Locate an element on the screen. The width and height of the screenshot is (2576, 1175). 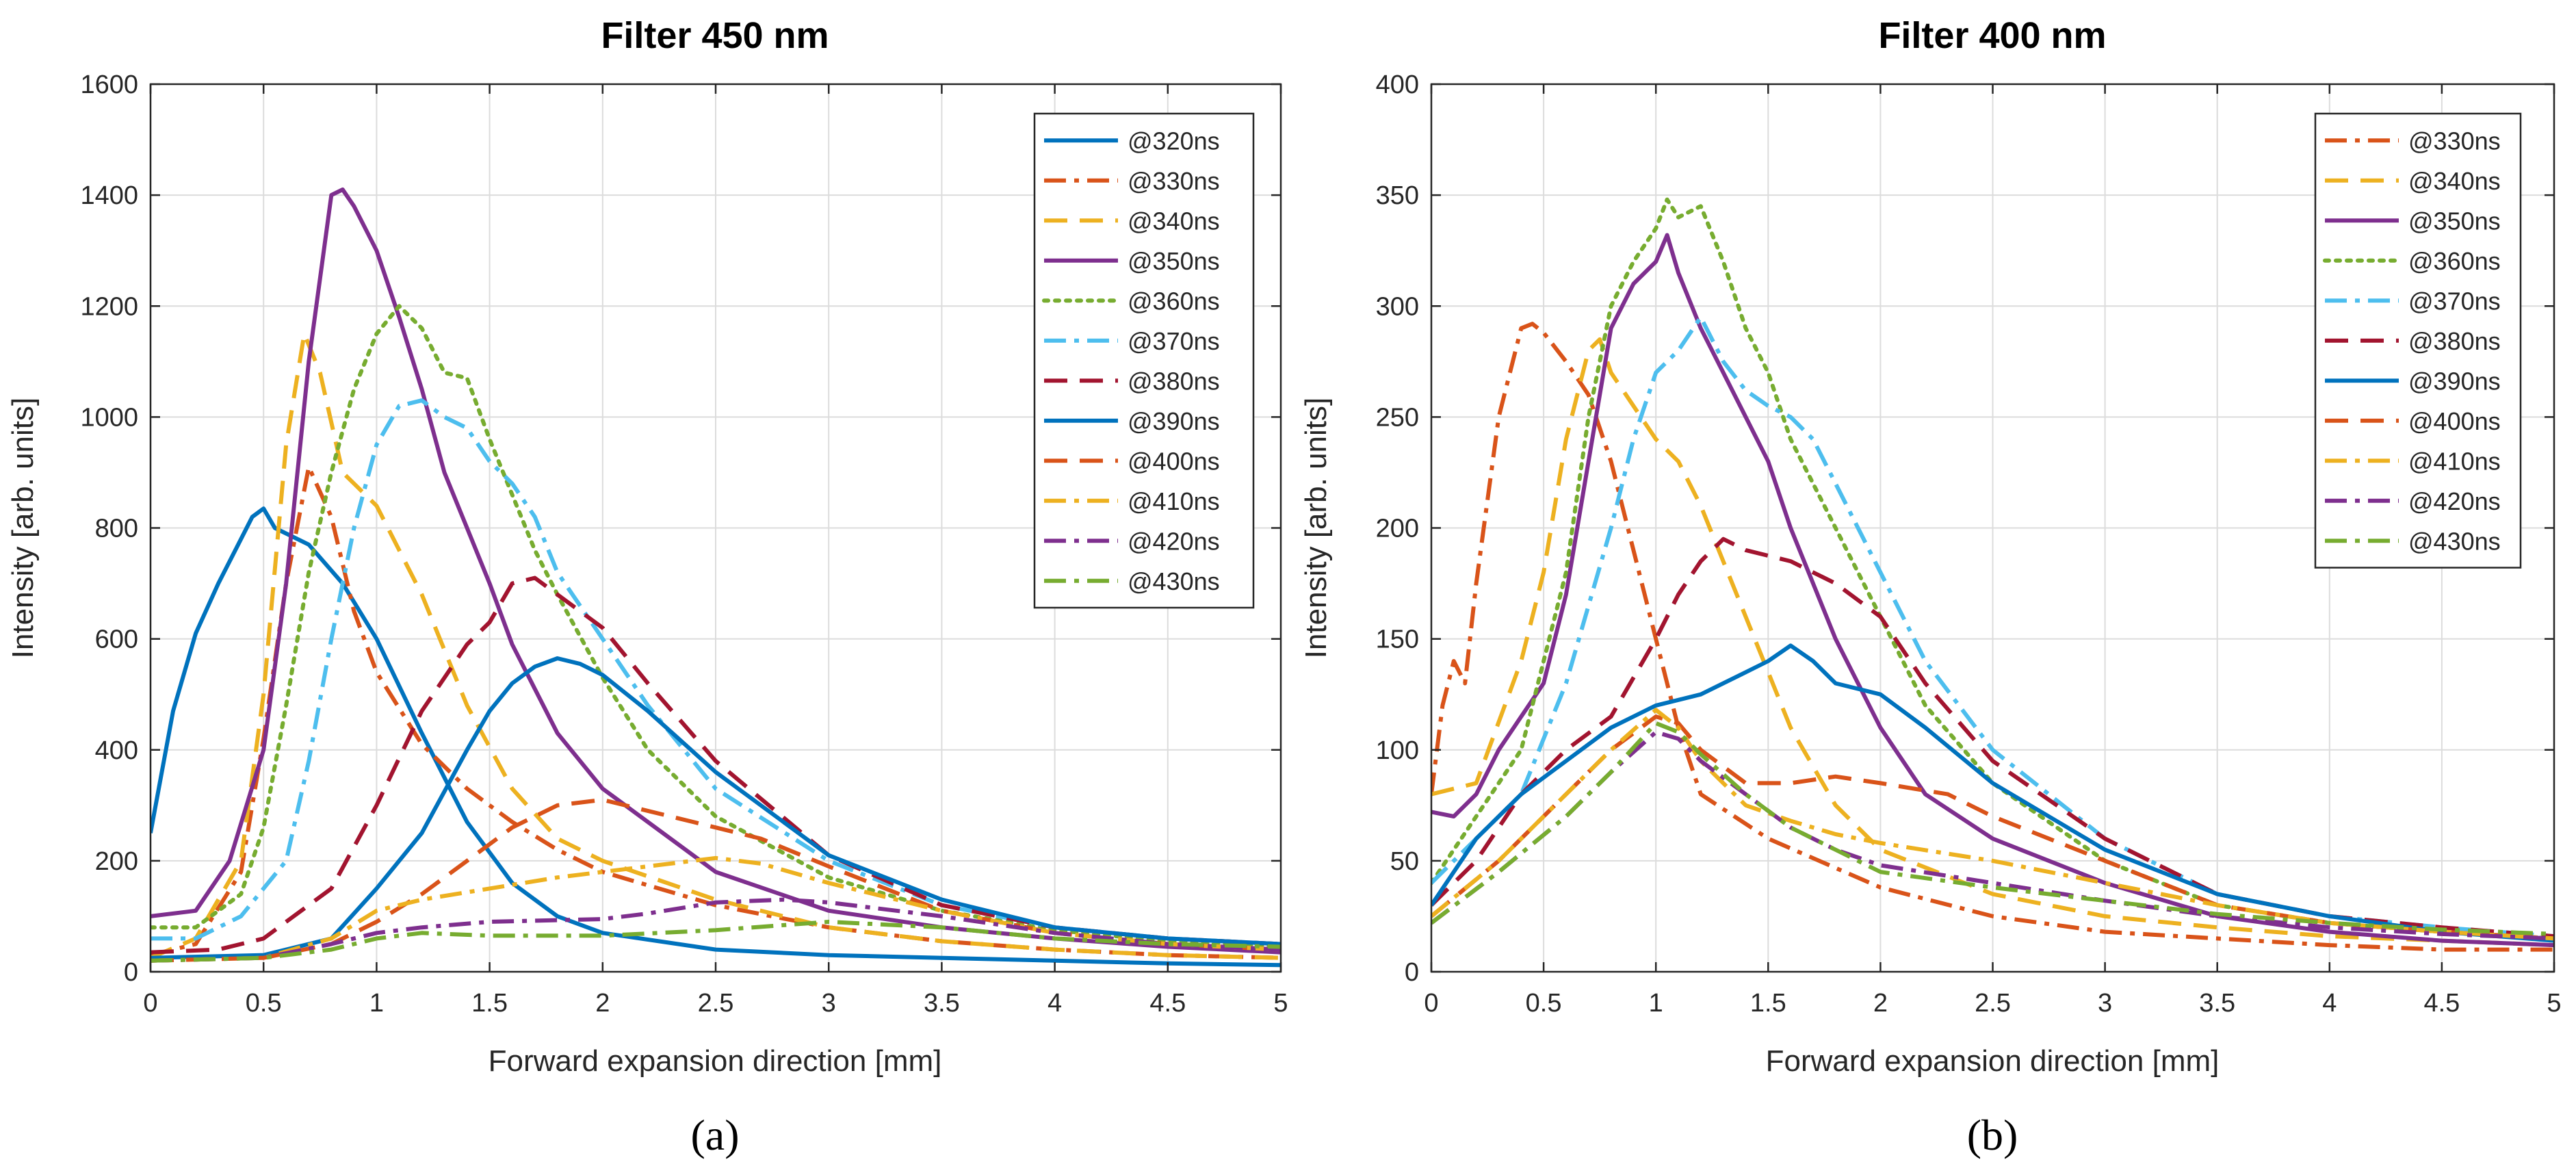
y-tick-label: 600 is located at coordinates (116, 639).